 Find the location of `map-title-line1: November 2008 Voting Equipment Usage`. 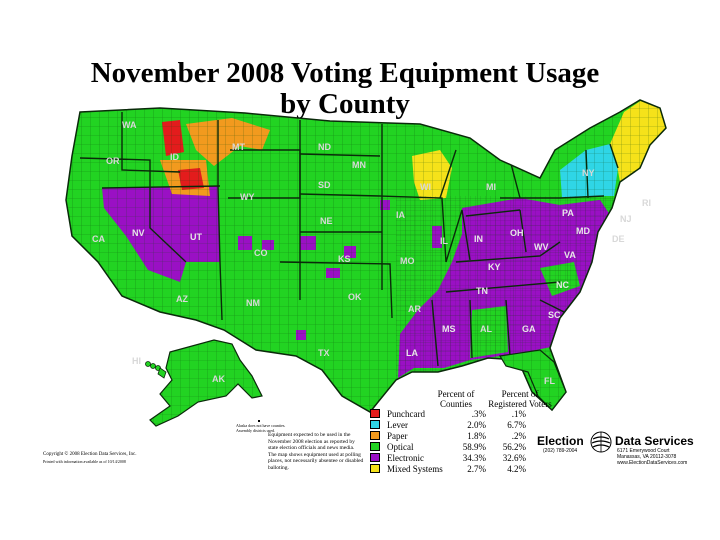

map-title-line1: November 2008 Voting Equipment Usage is located at coordinates (345, 73).